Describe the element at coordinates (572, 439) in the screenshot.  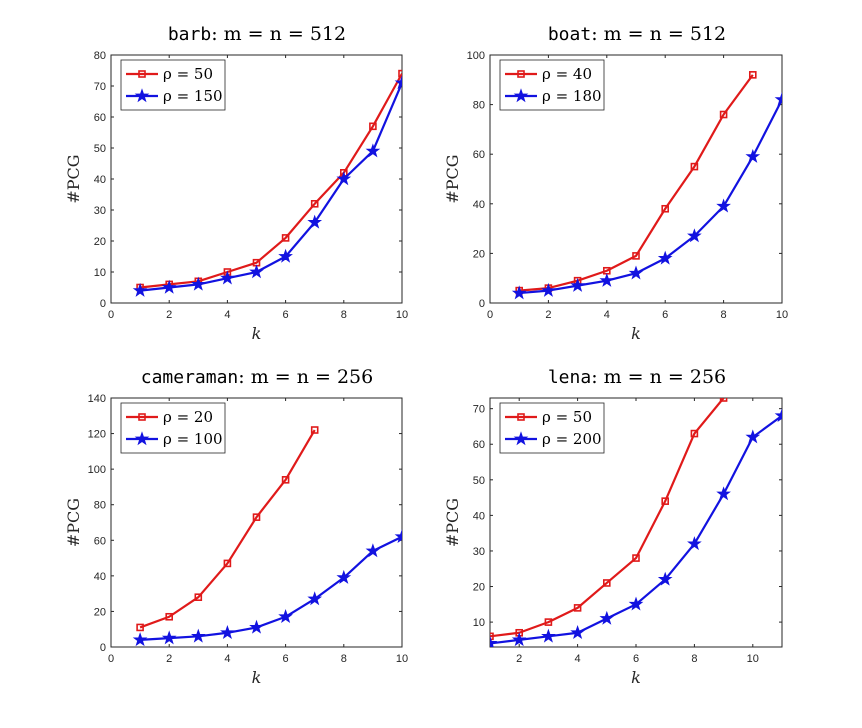
I see `legend-label: ρ = 200` at that location.